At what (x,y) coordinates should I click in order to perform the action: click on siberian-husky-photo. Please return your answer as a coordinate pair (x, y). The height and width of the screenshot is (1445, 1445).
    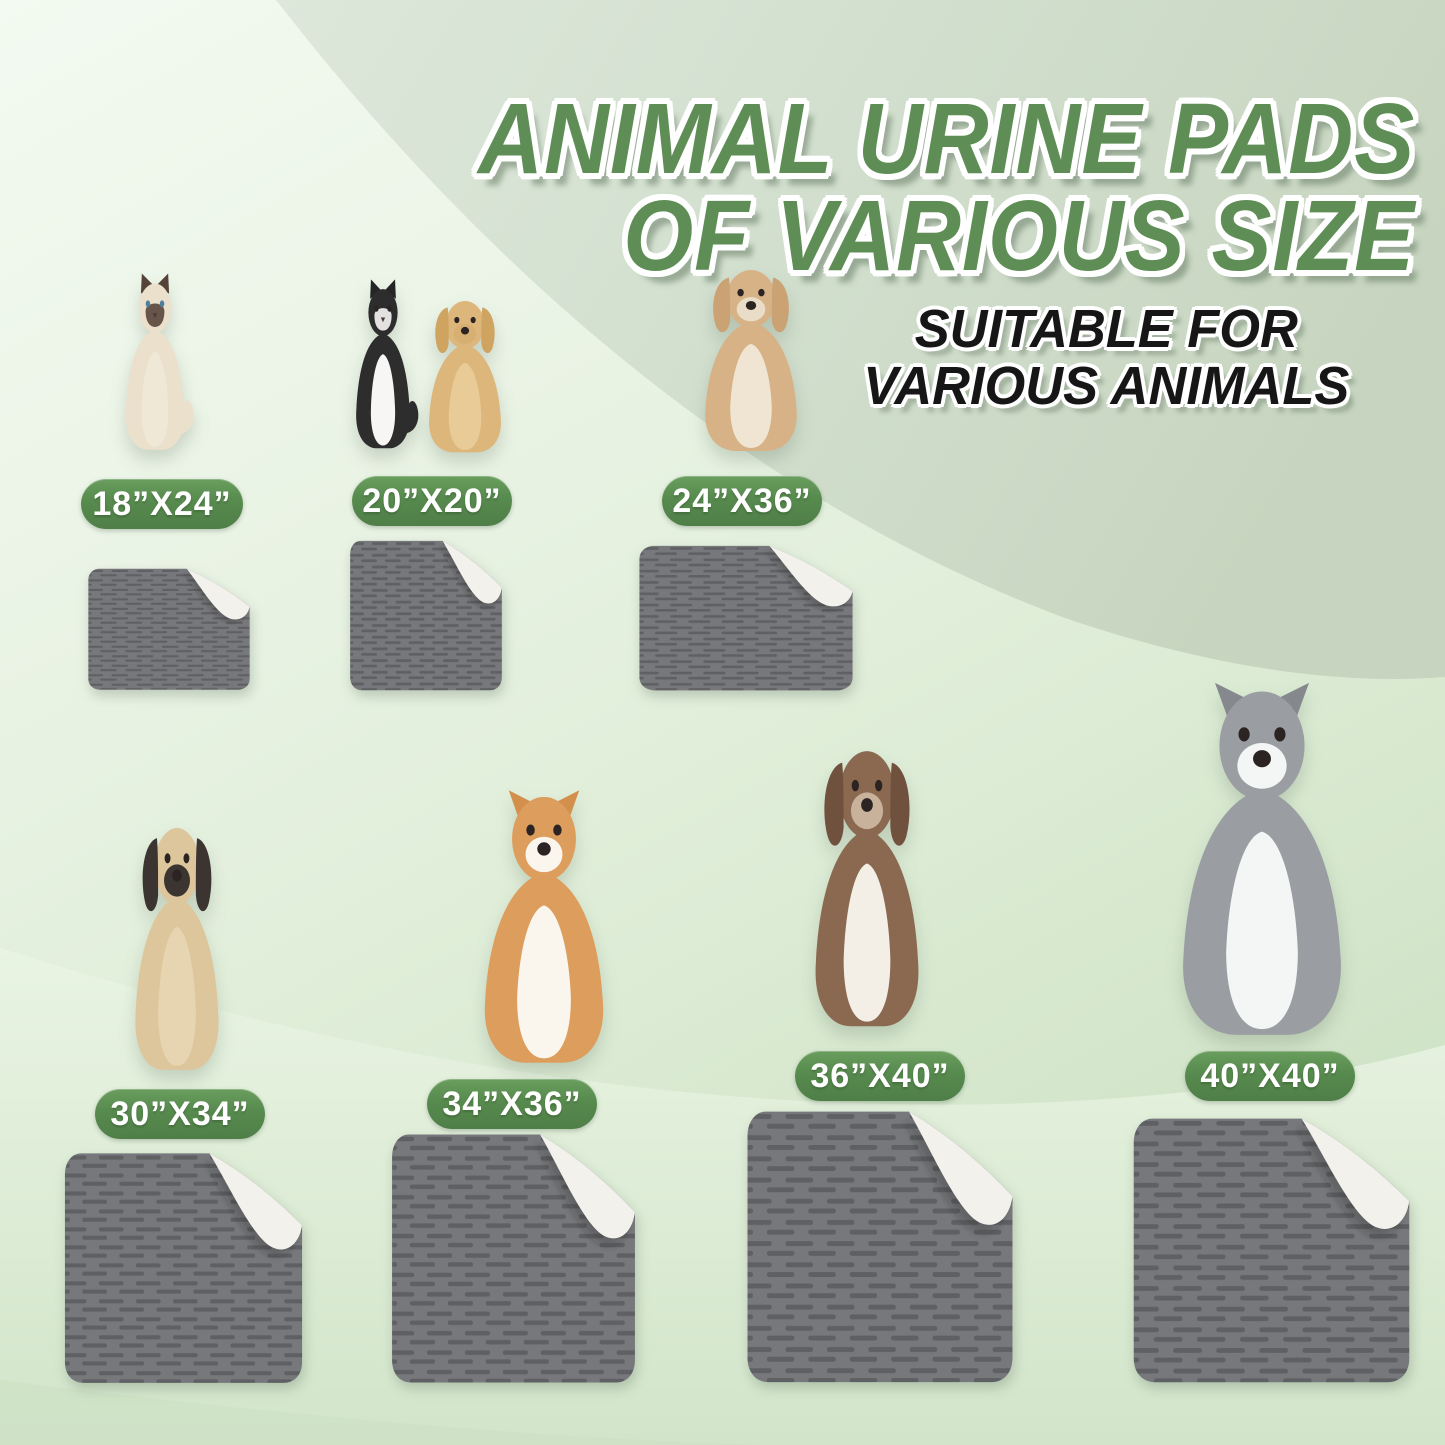
    Looking at the image, I should click on (1262, 858).